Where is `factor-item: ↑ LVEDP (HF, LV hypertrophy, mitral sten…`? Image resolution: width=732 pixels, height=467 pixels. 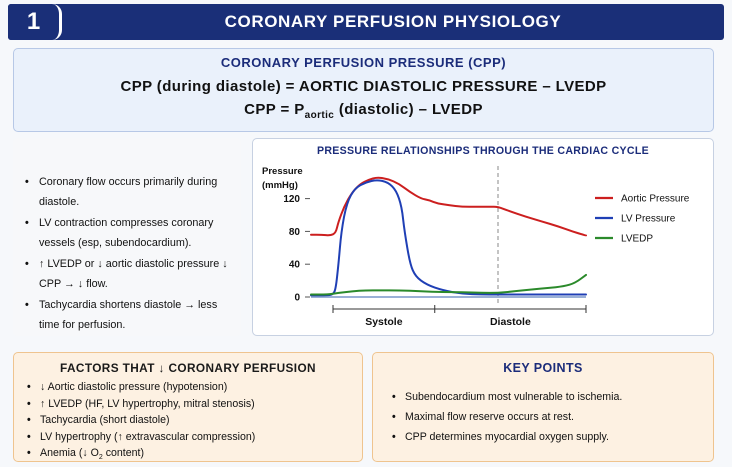 factor-item: ↑ LVEDP (HF, LV hypertrophy, mitral sten… is located at coordinates (194, 404).